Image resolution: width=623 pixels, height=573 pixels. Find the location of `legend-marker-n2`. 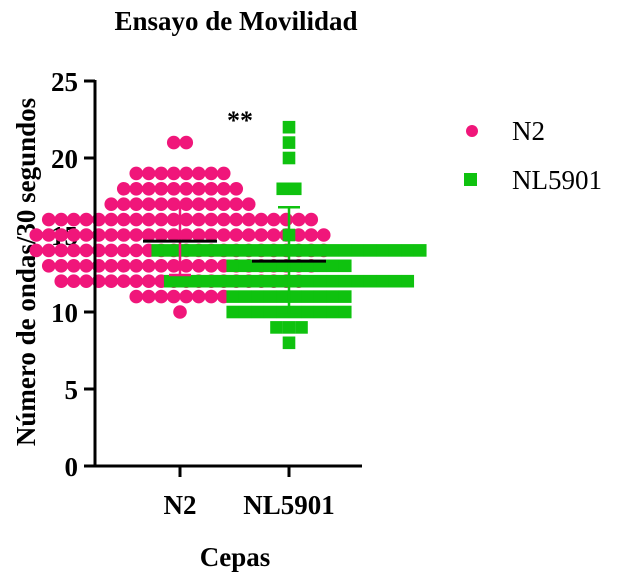

legend-marker-n2 is located at coordinates (472, 131).